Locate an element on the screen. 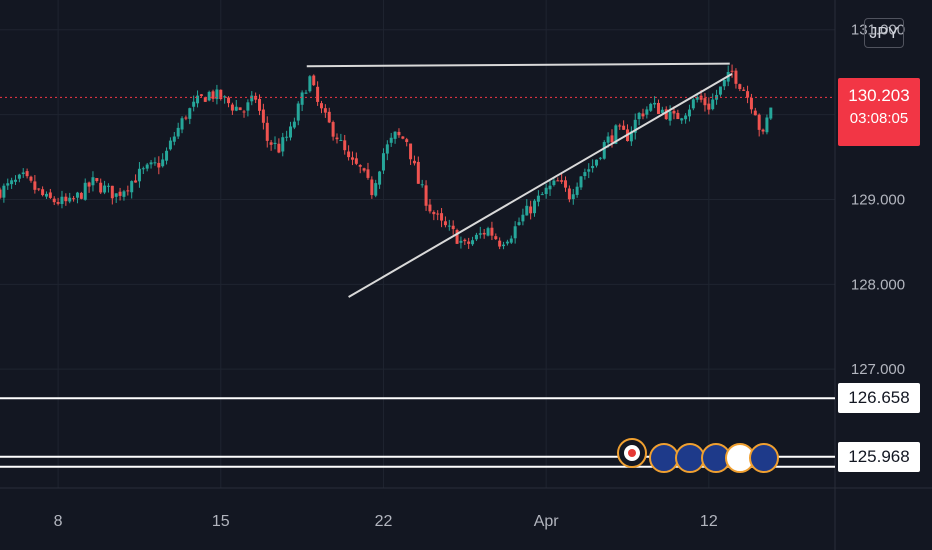 This screenshot has height=550, width=932. trendline-upper-resistance is located at coordinates (518, 65).